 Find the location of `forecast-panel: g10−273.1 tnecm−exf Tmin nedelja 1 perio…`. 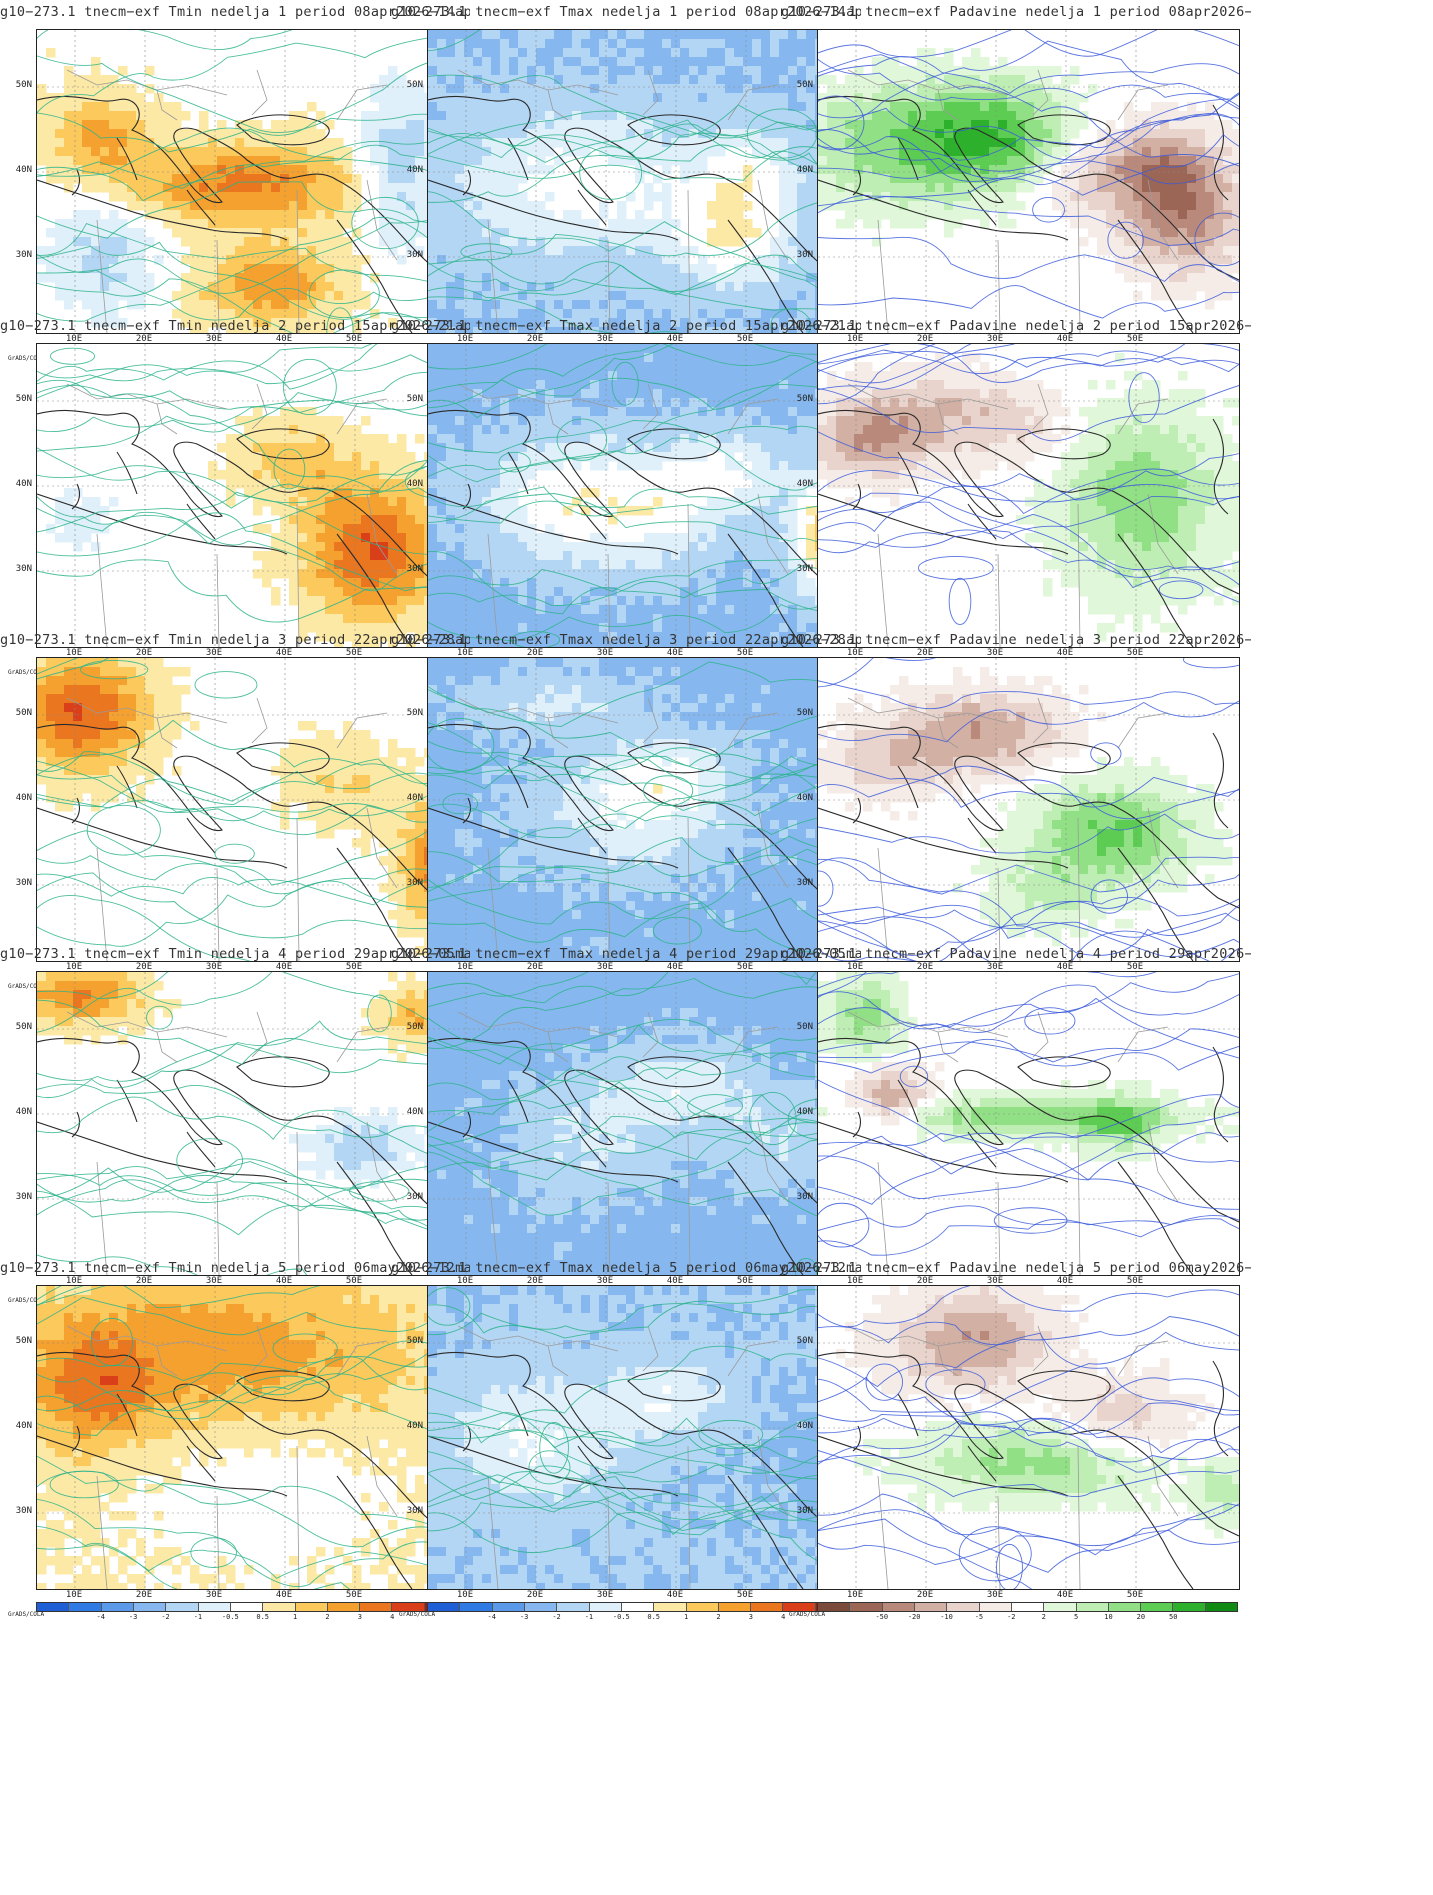

forecast-panel: g10−273.1 tnecm−exf Tmin nedelja 1 perio… is located at coordinates (235, 187).